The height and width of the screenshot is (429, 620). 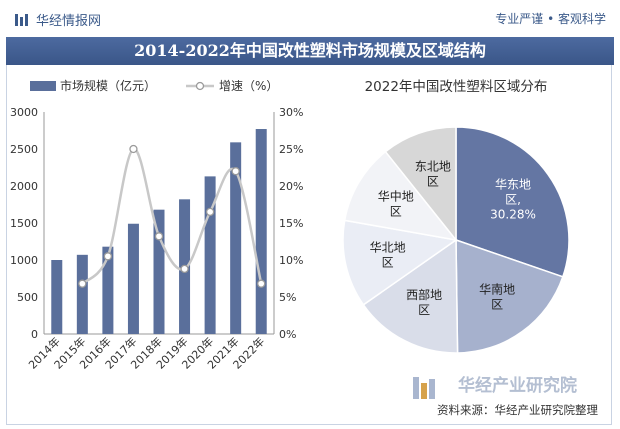 What do you see at coordinates (513, 199) in the screenshot?
I see `pie-slice-label: 区,` at bounding box center [513, 199].